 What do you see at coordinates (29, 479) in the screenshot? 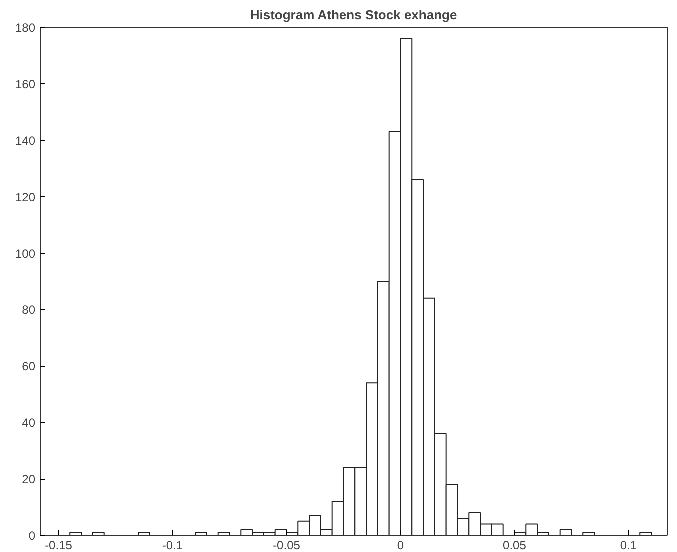
I see `y-tick-label: 20` at bounding box center [29, 479].